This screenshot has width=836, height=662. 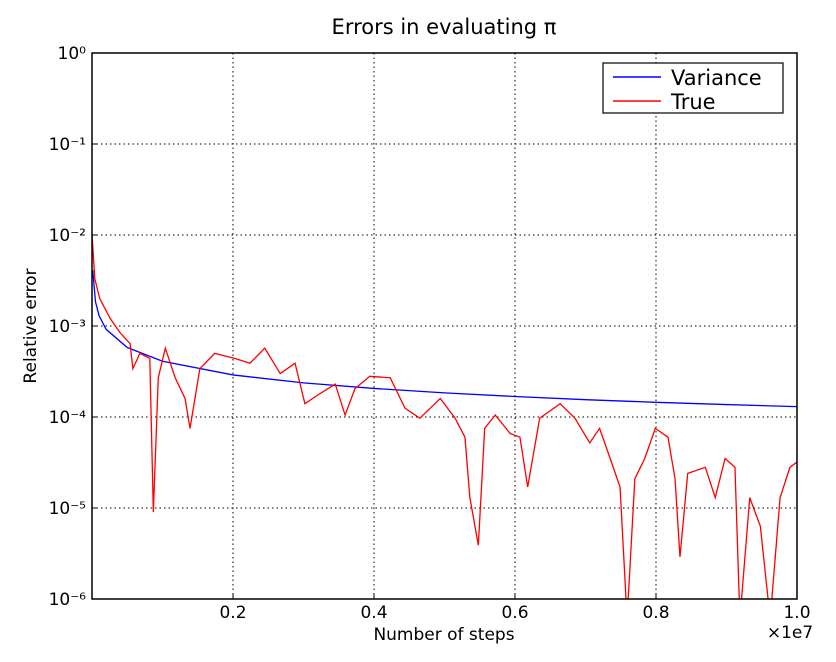 I want to click on y-tick-label: 10⁻³, so click(x=67, y=327).